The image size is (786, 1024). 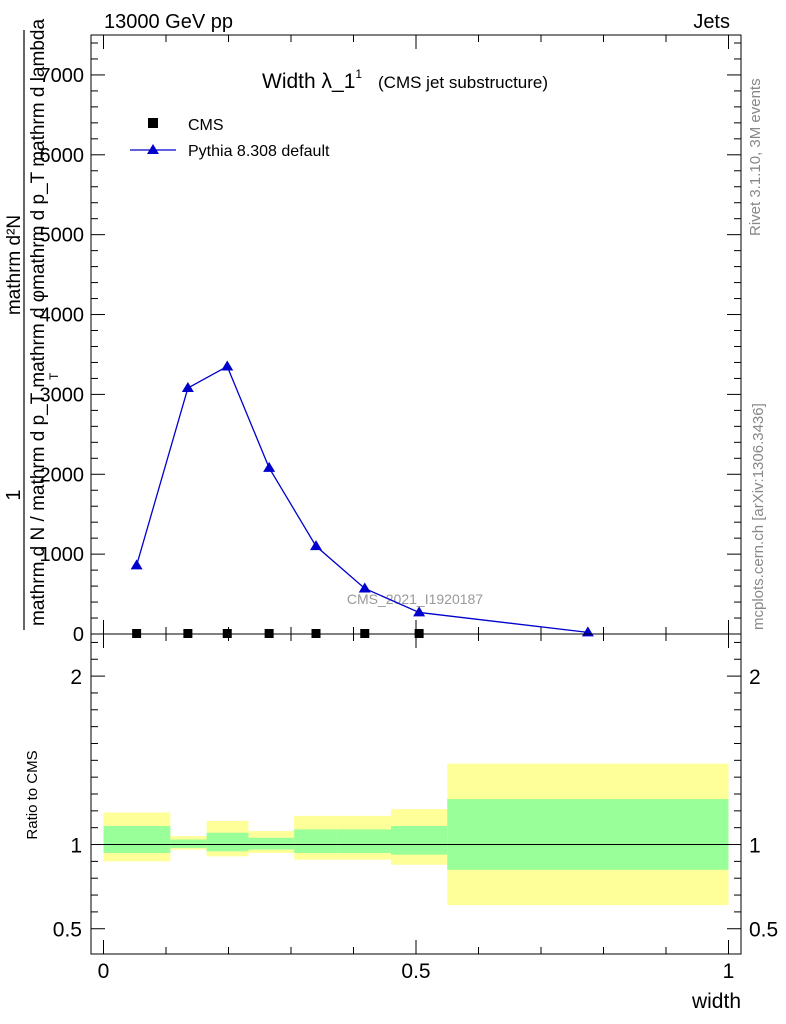 What do you see at coordinates (758, 516) in the screenshot?
I see `mcplots-label: mcplots.cern.ch [arXiv:1306.3436]` at bounding box center [758, 516].